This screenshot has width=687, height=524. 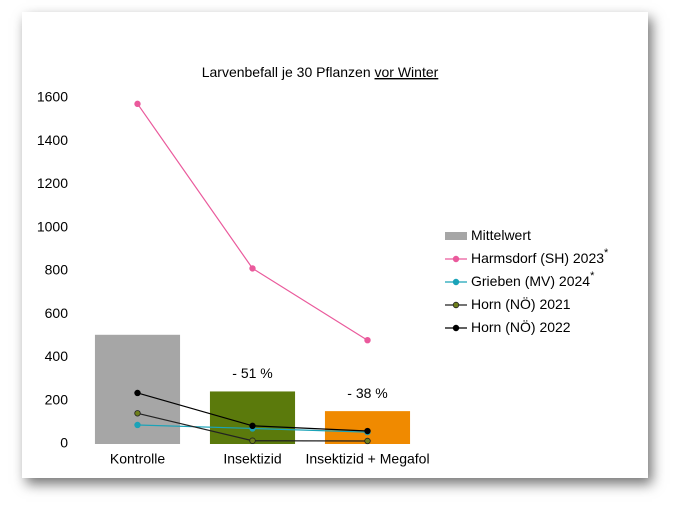 I want to click on legend-name: Horn (NÖ) 2022, so click(x=521, y=326).